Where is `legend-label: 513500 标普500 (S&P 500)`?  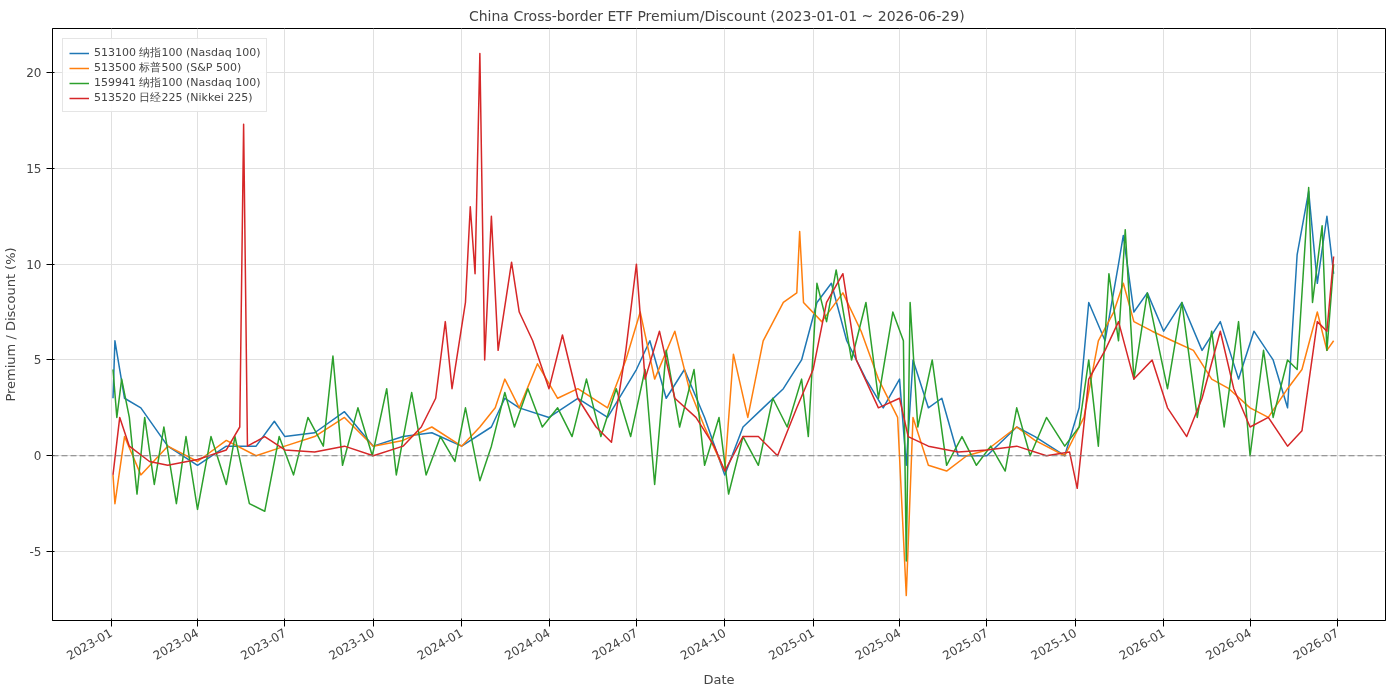 legend-label: 513500 标普500 (S&P 500) is located at coordinates (168, 67).